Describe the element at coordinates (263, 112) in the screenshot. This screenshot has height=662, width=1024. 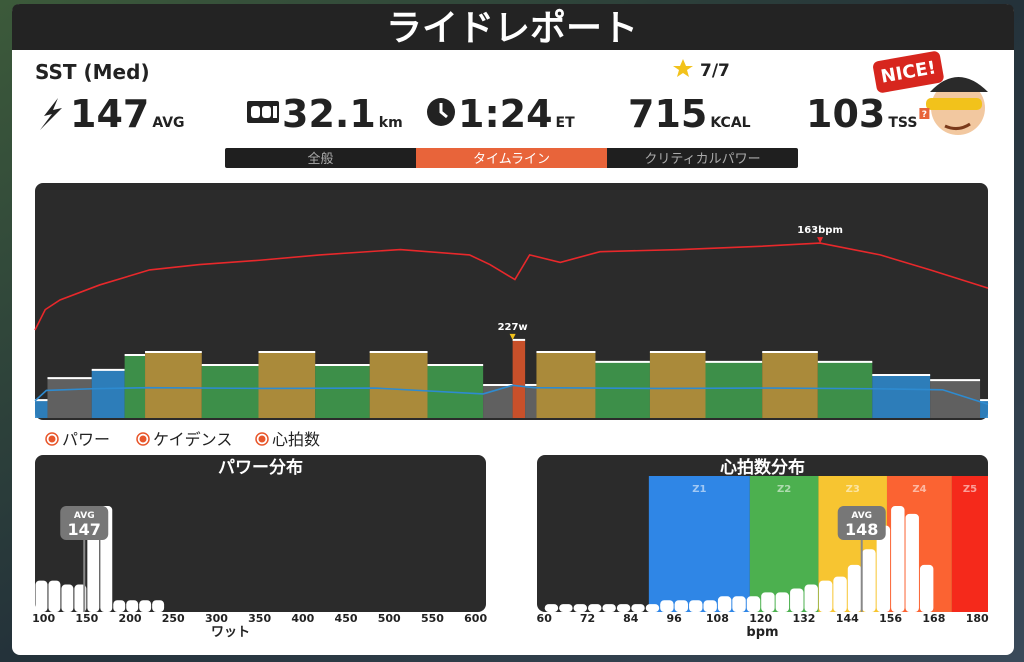
I see `distance-icon` at that location.